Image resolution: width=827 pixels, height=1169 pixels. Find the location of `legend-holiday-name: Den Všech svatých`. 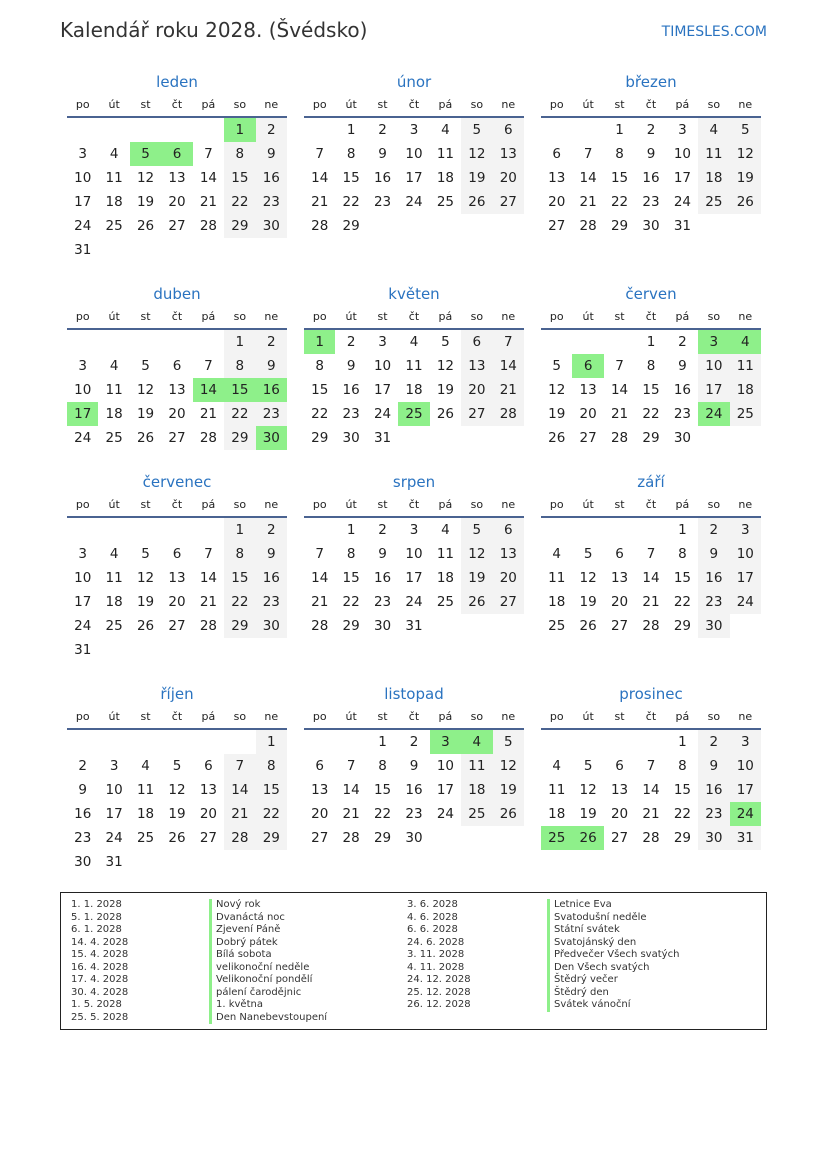

legend-holiday-name: Den Všech svatých is located at coordinates (613, 967).